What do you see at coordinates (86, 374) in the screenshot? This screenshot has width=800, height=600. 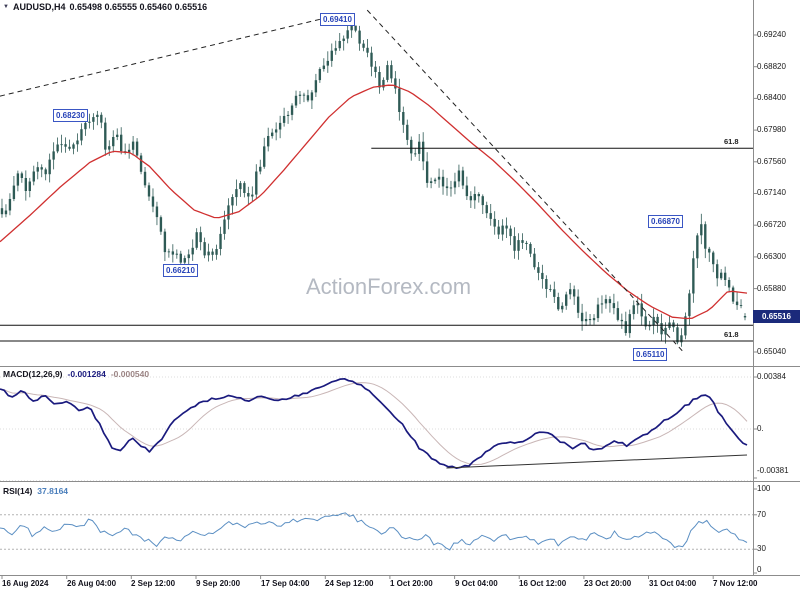 I see `macd-main-value: -0.001284` at bounding box center [86, 374].